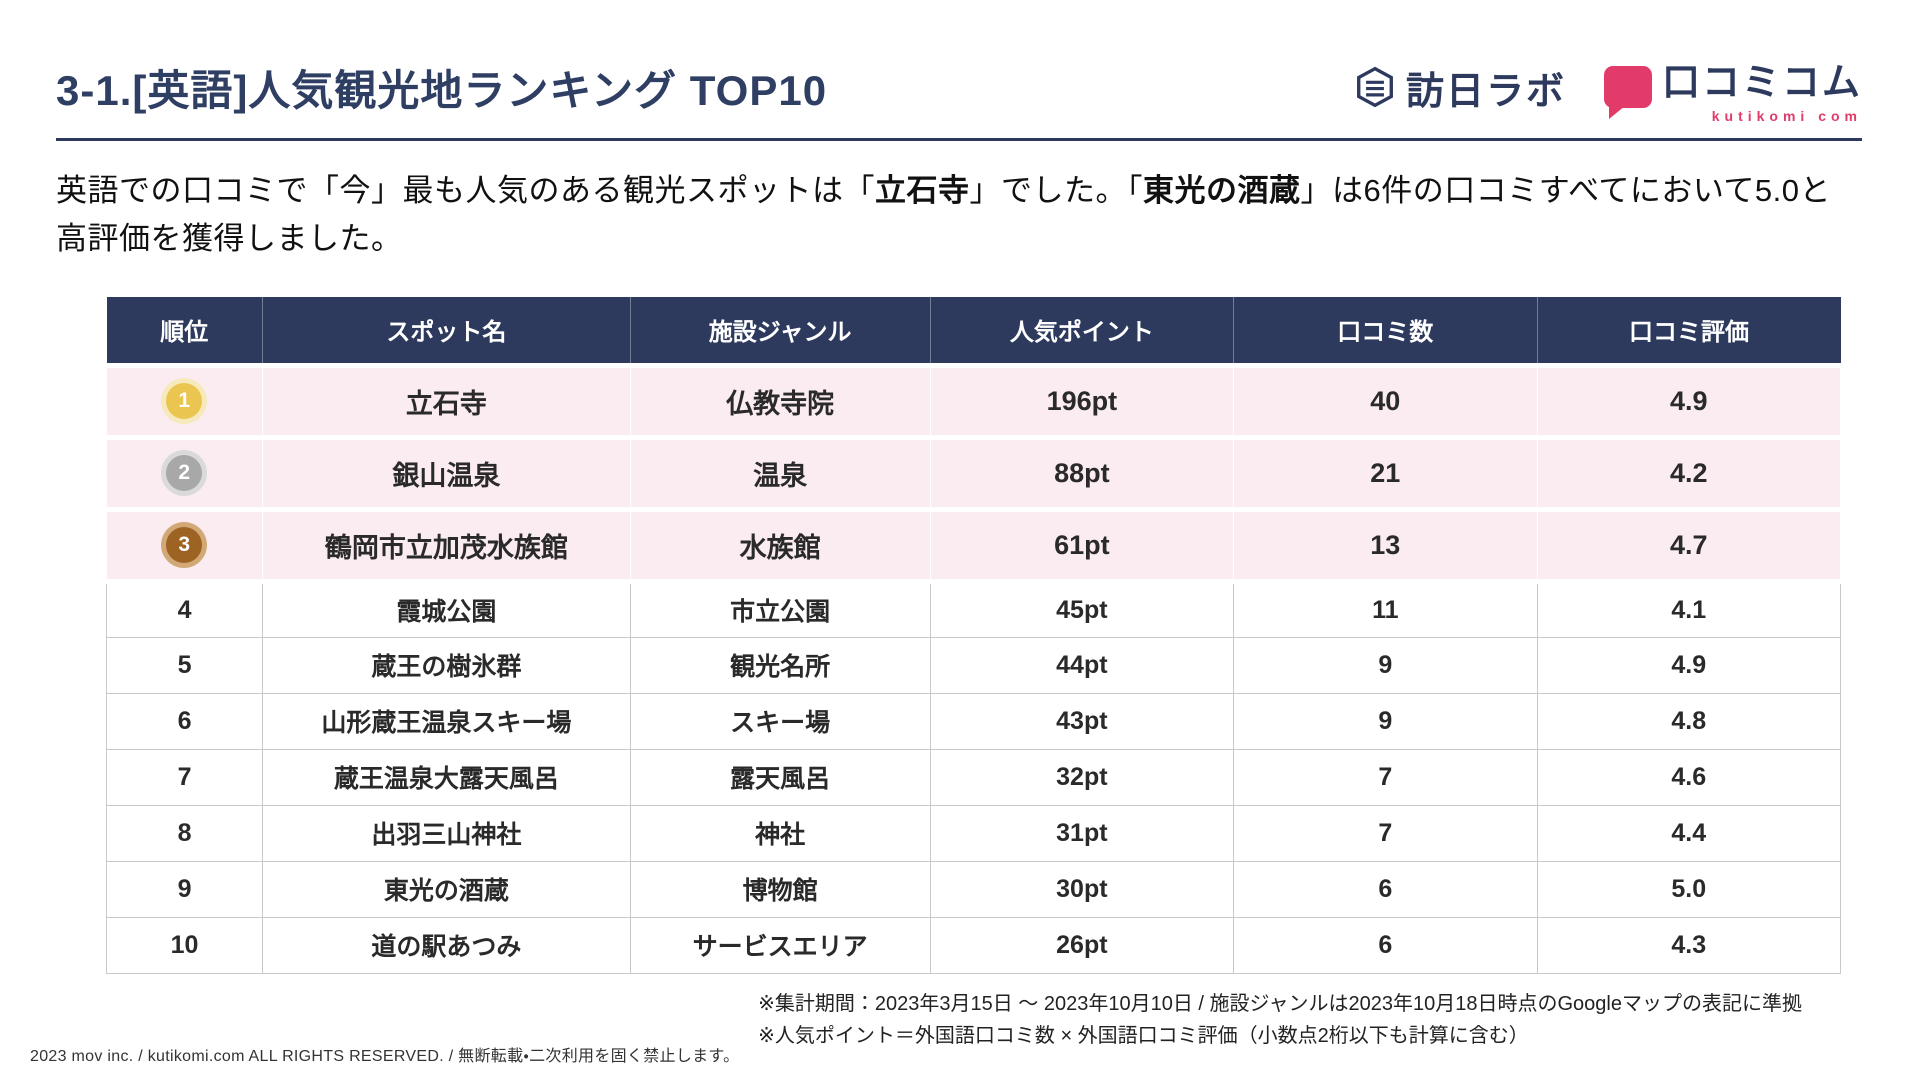 The width and height of the screenshot is (1919, 1080). Describe the element at coordinates (1627, 92) in the screenshot. I see `speech-bubble-icon` at that location.